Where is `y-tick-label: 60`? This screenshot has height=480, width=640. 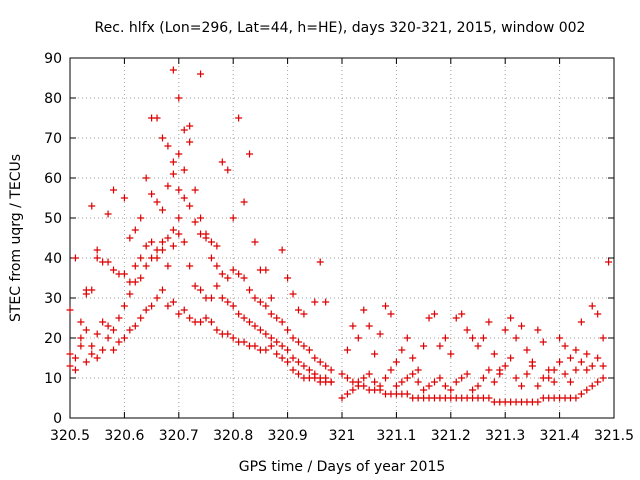 y-tick-label: 60 is located at coordinates (53, 179).